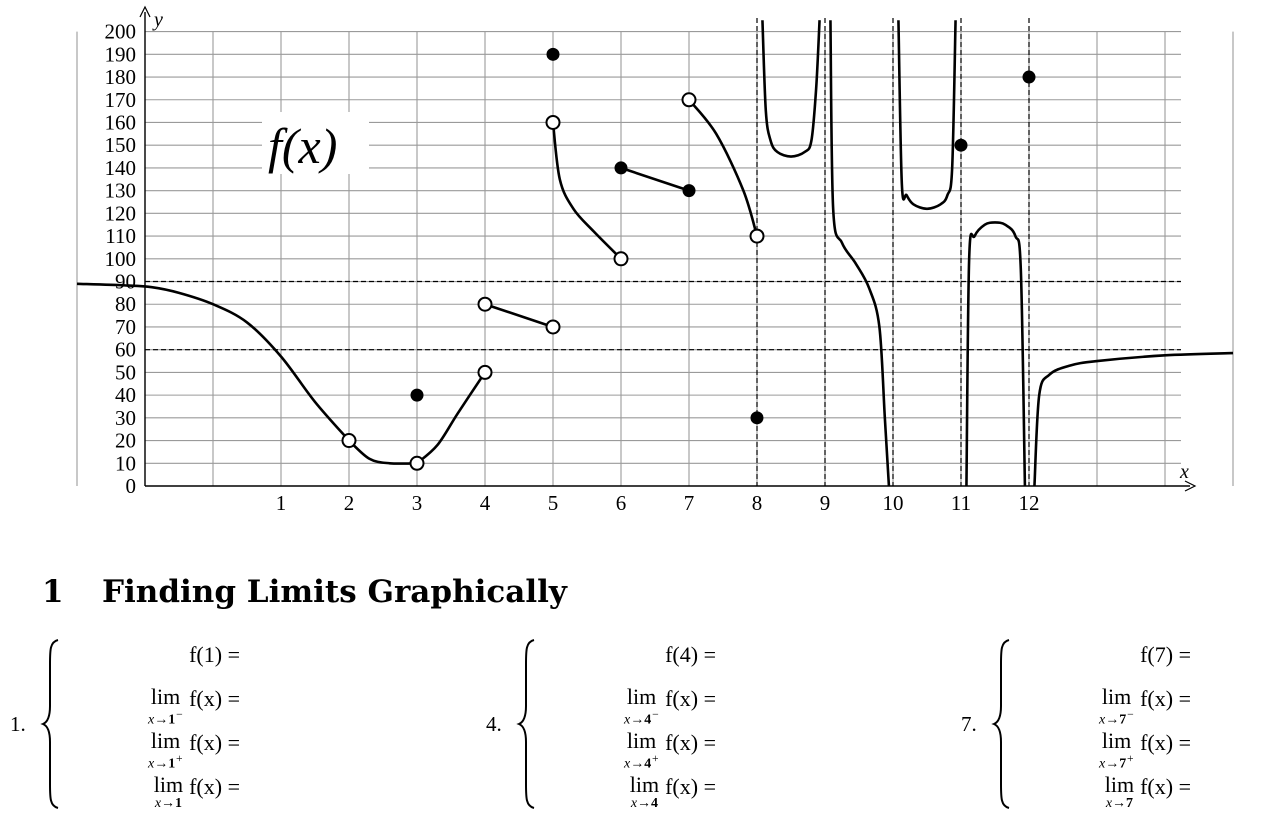 This screenshot has height=819, width=1278. I want to click on y-tick-label: 0, so click(131, 486).